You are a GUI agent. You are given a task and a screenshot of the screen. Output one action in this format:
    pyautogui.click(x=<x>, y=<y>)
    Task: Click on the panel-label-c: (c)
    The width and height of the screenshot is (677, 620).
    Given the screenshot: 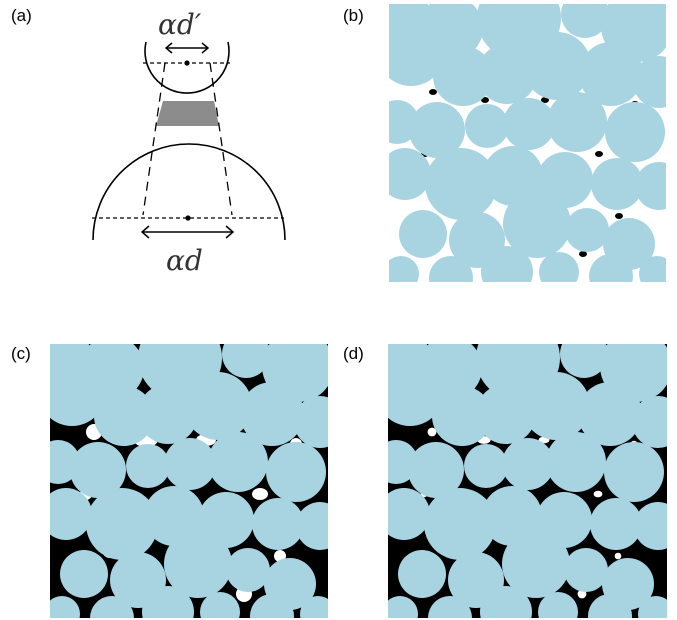 What is the action you would take?
    pyautogui.click(x=21, y=353)
    